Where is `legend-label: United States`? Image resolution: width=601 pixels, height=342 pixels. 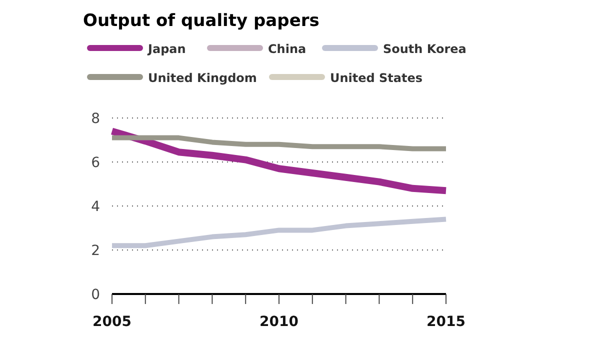 legend-label: United States is located at coordinates (376, 78).